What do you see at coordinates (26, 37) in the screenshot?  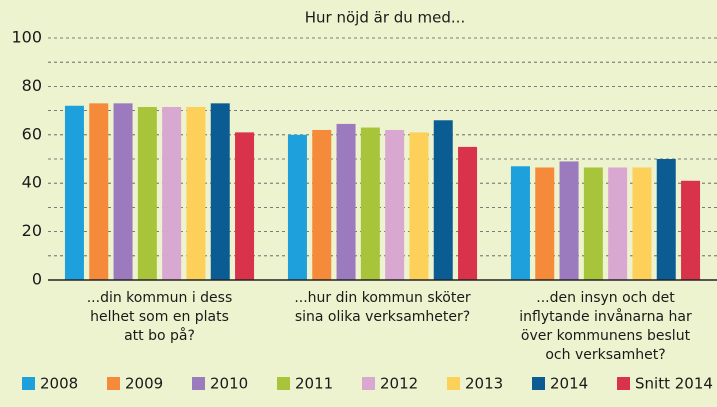 I see `y-tick-label: 100` at bounding box center [26, 37].